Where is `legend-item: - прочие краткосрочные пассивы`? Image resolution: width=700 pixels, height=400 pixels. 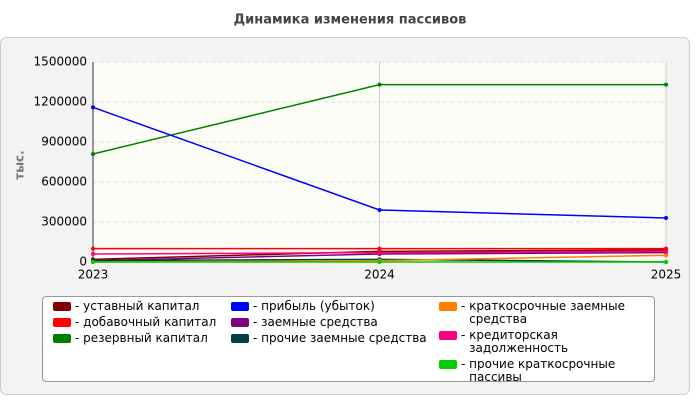 legend-item: - прочие краткосрочные пассивы is located at coordinates (546, 371).